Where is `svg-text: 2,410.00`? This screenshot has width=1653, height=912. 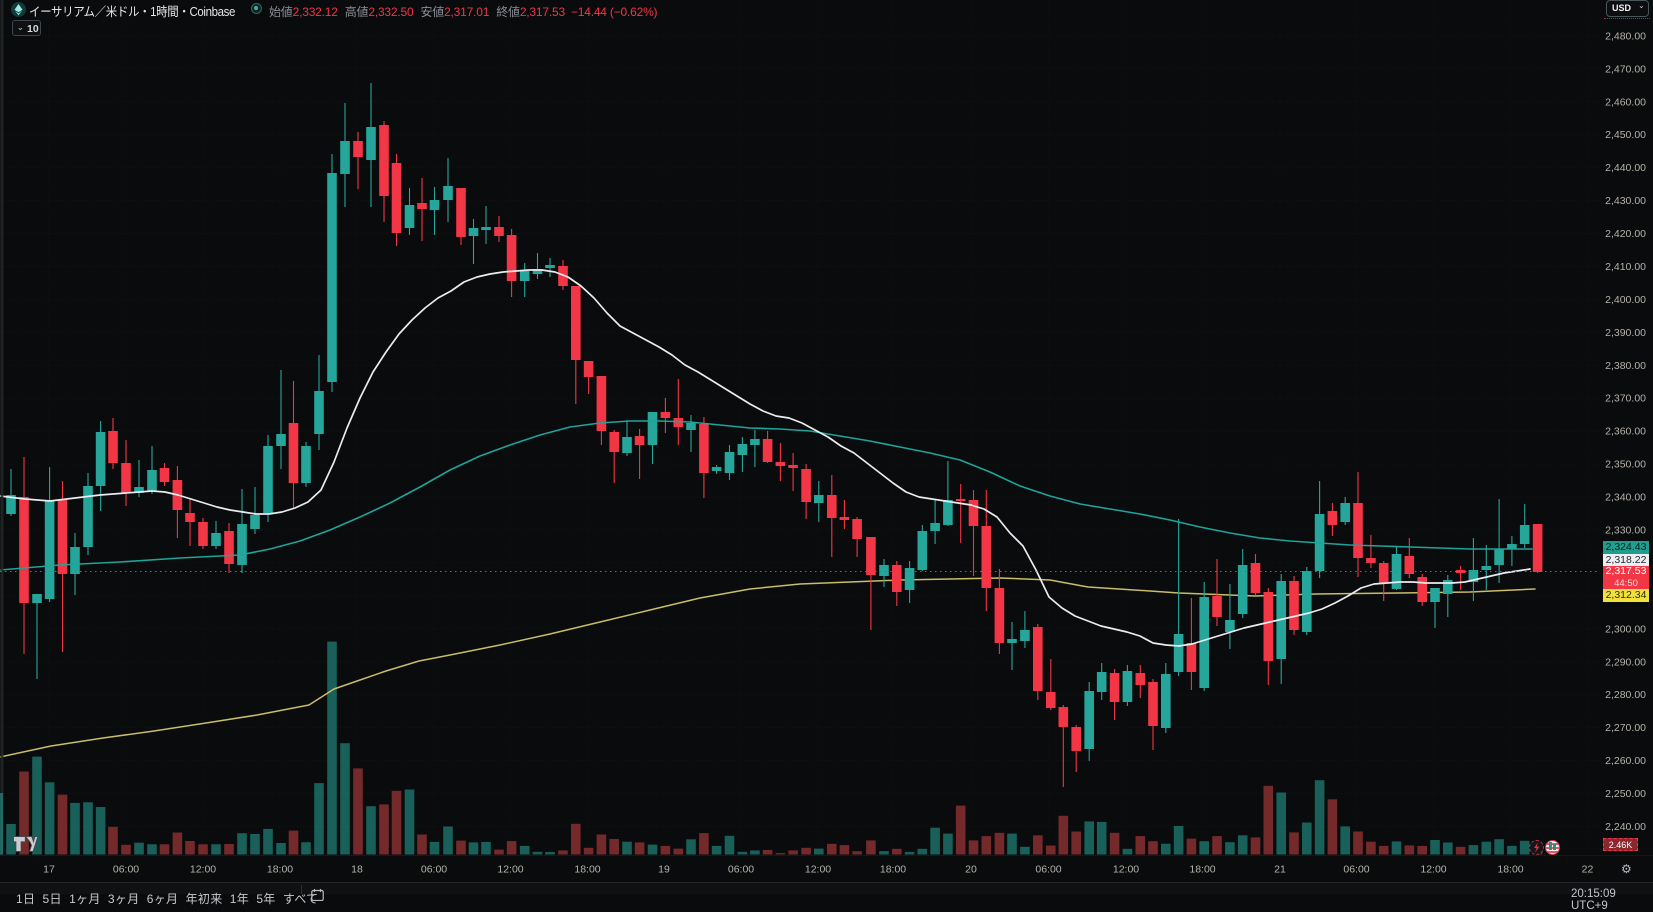
svg-text: 2,410.00 is located at coordinates (1625, 267).